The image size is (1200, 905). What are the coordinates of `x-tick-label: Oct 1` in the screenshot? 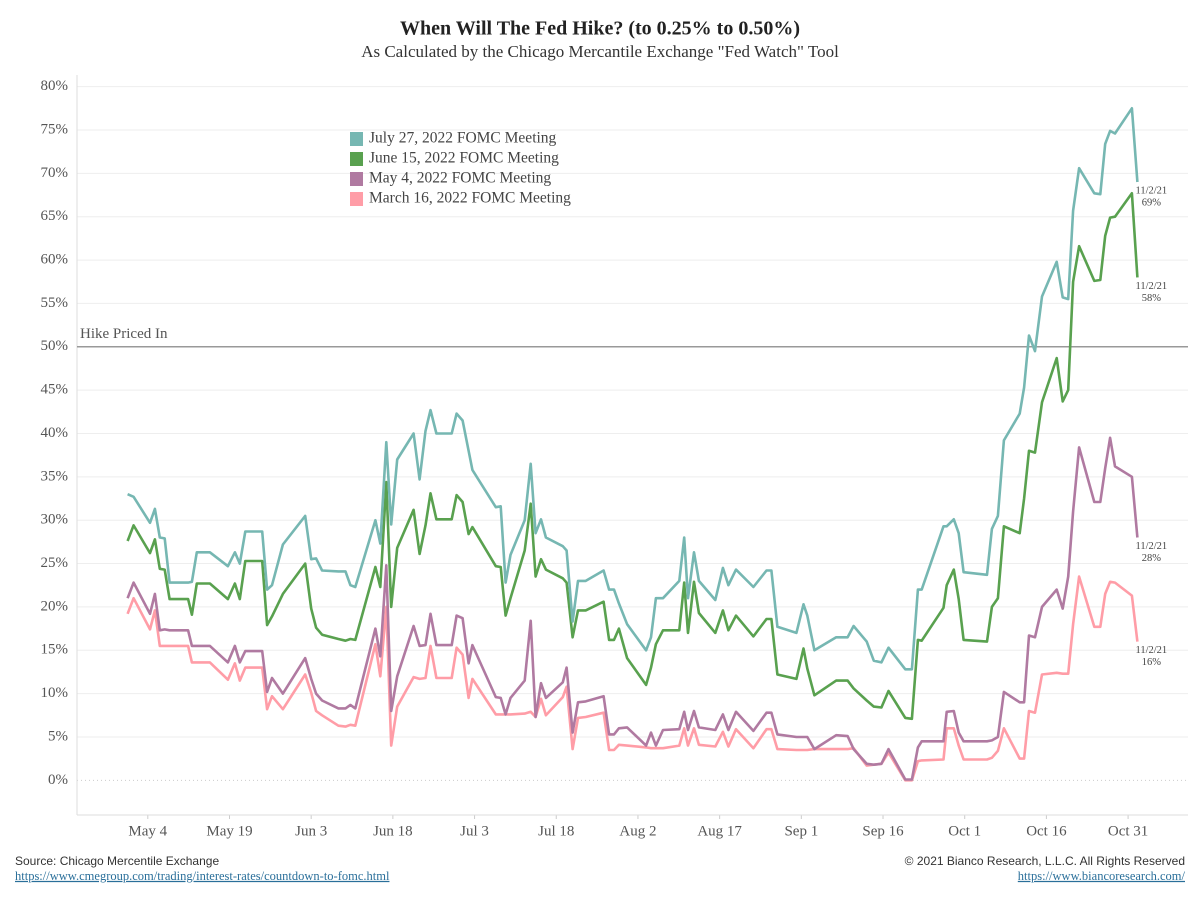 It's located at (964, 831).